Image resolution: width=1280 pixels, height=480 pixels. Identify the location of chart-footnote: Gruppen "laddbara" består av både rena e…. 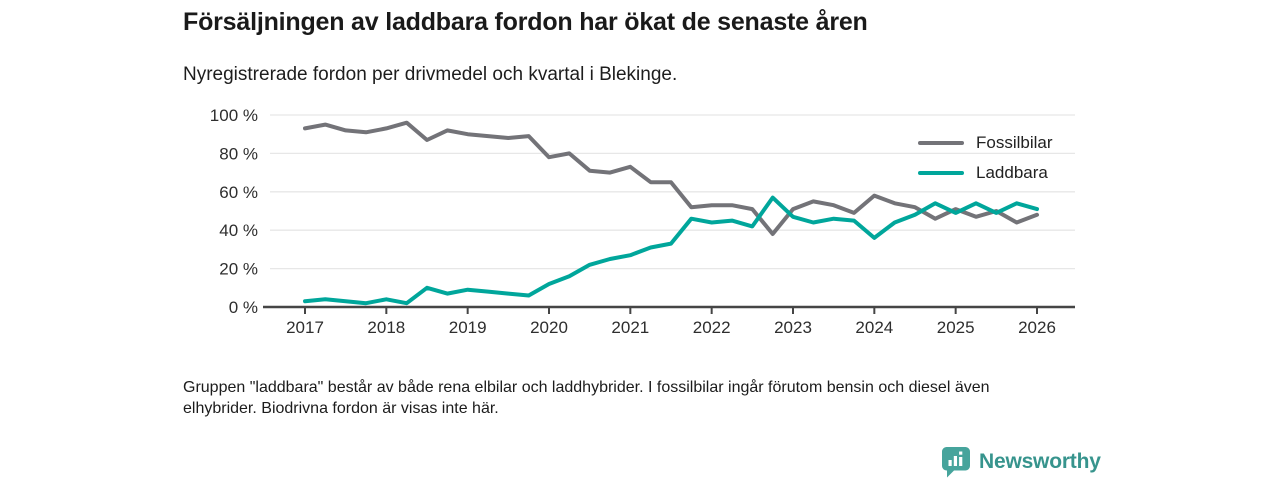
(586, 398).